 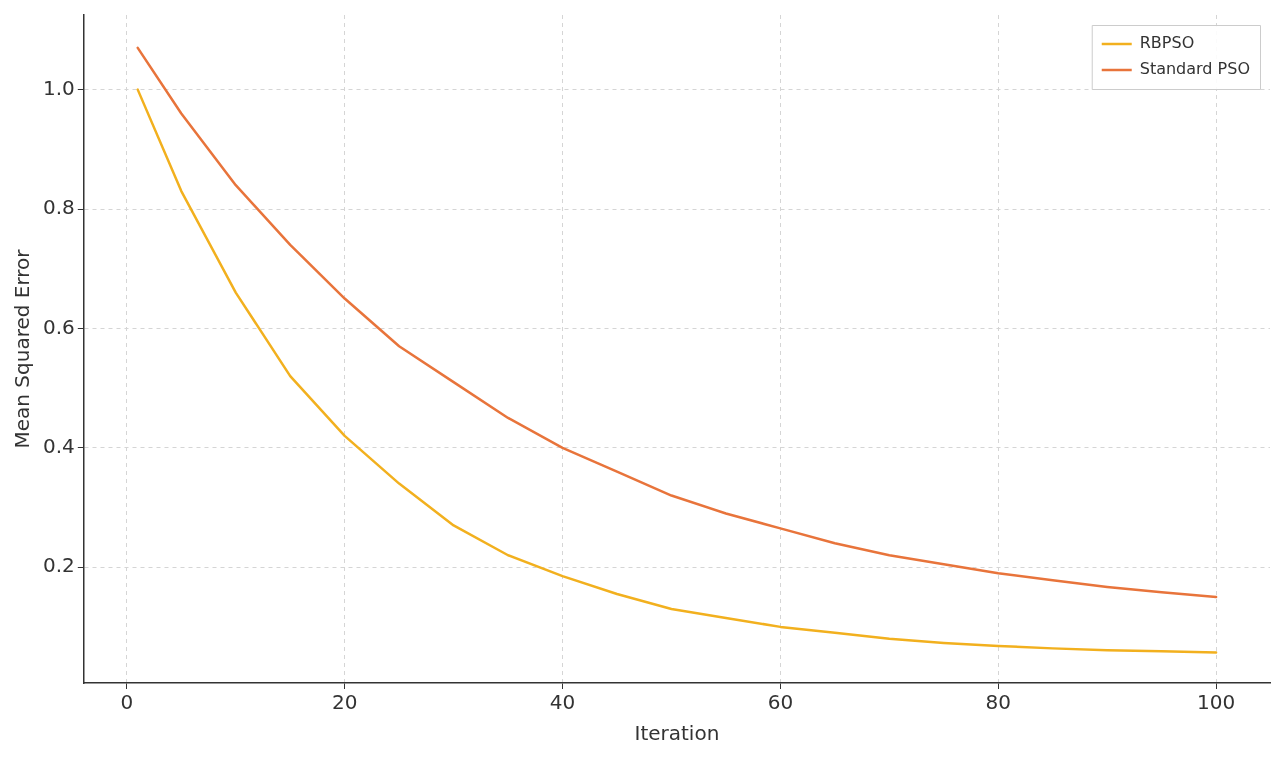 I want to click on x-tick-label: 0, so click(x=127, y=702).